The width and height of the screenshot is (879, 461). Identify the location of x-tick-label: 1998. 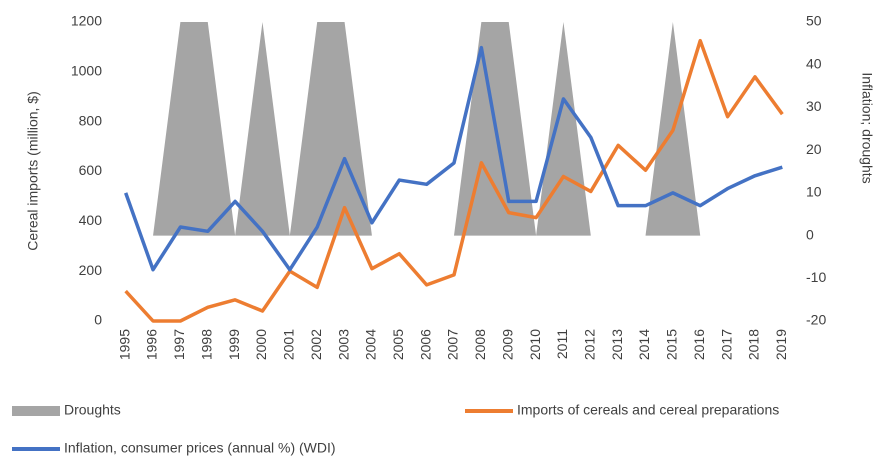
(206, 344).